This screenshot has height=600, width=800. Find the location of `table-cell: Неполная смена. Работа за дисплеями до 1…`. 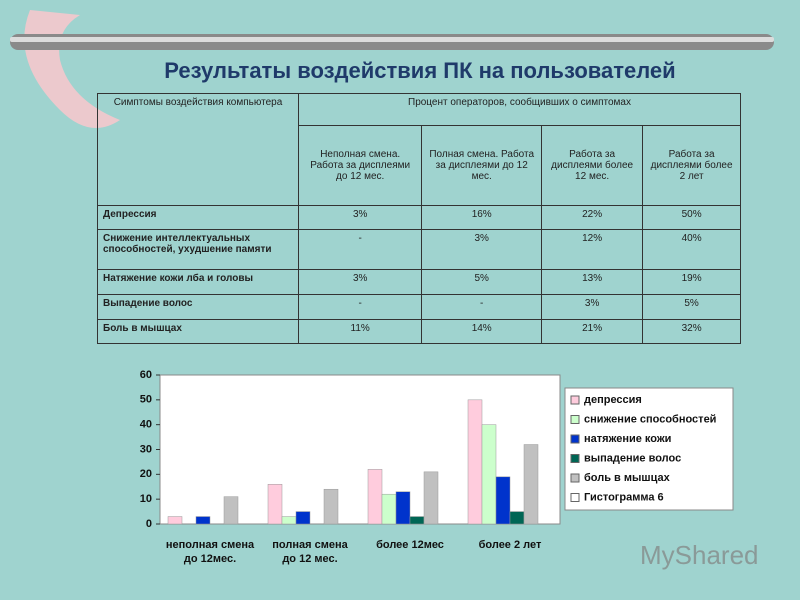

table-cell: Неполная смена. Работа за дисплеями до 1… is located at coordinates (360, 165).